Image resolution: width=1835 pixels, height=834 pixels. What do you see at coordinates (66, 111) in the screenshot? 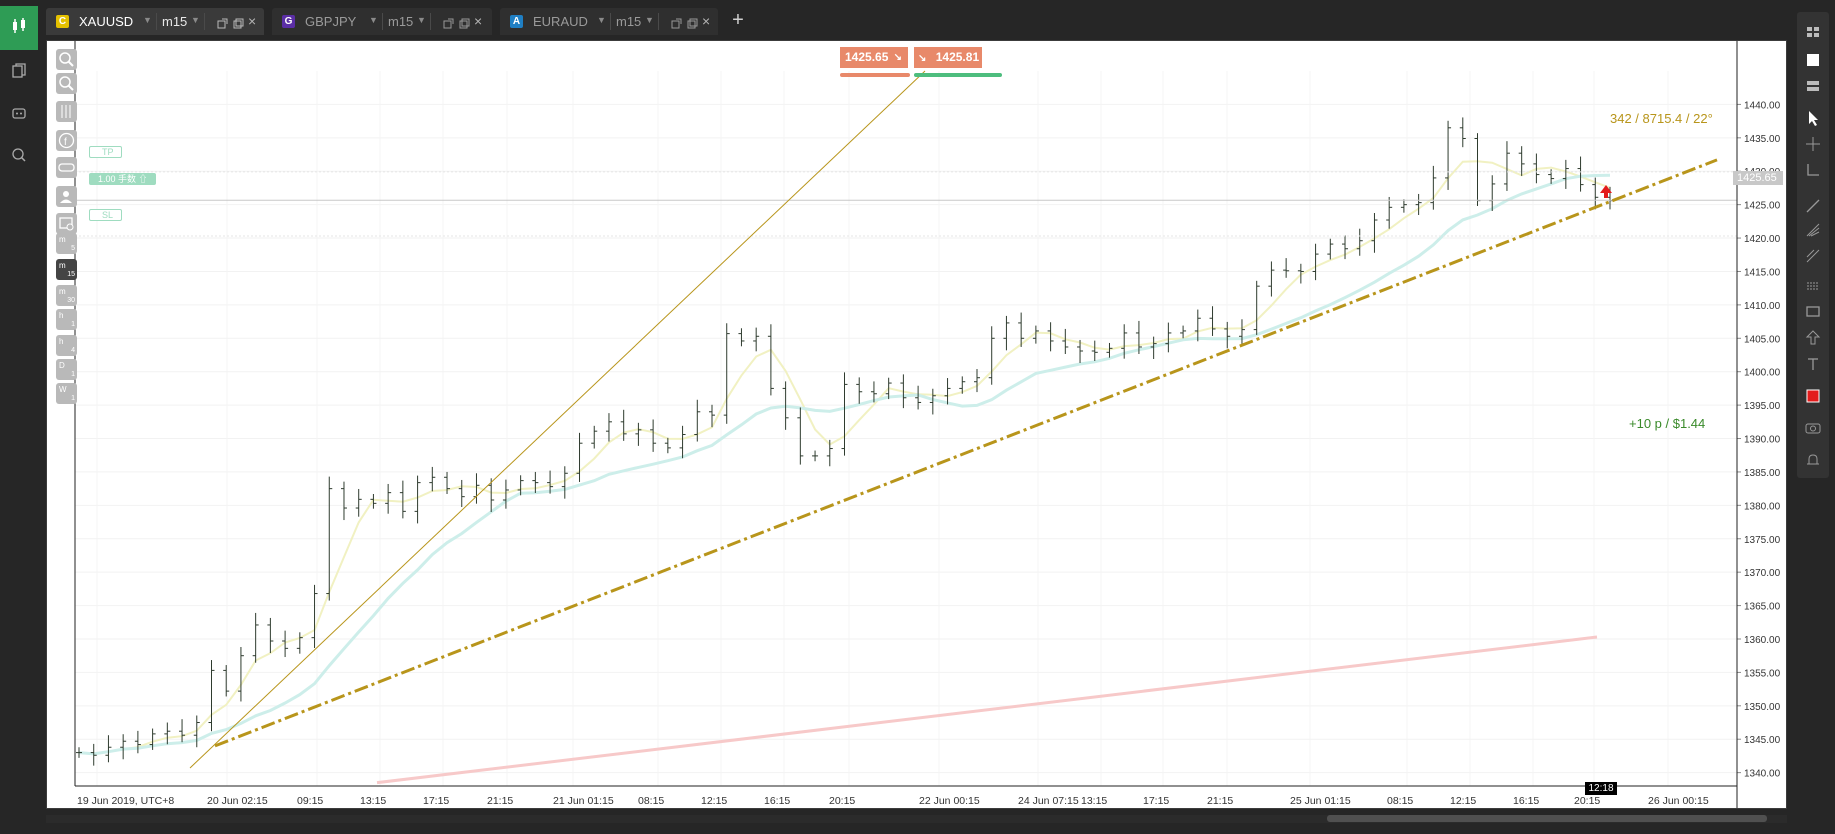
I see `indicators-button` at bounding box center [66, 111].